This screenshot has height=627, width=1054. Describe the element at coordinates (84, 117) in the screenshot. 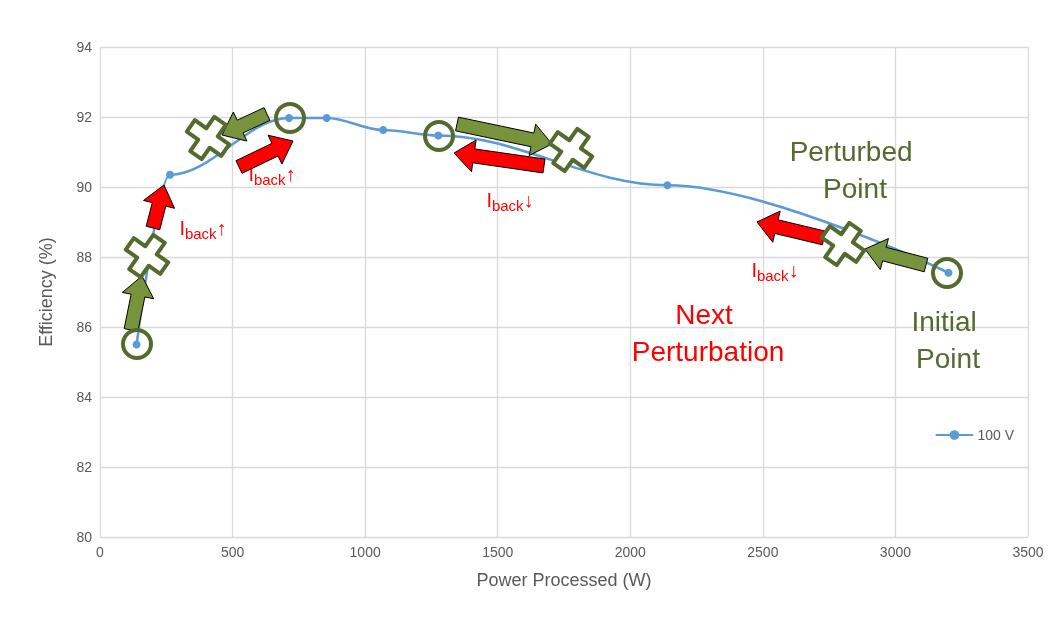

I see `y-tick-label: 92` at that location.